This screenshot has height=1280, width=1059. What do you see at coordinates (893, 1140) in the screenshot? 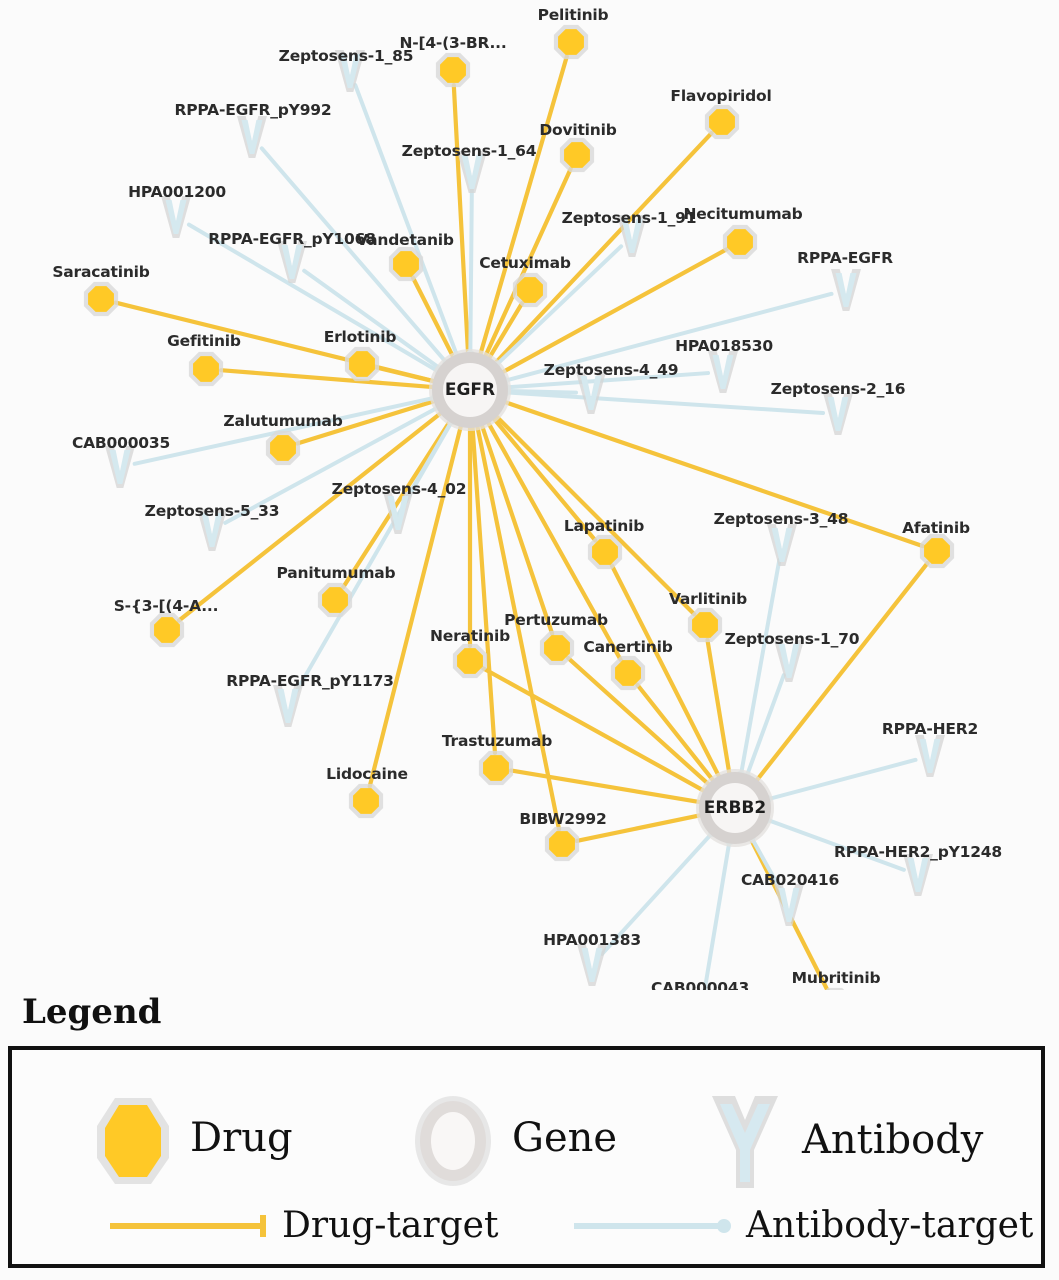
I see `legend-label-antibody: Antibody` at bounding box center [893, 1140].